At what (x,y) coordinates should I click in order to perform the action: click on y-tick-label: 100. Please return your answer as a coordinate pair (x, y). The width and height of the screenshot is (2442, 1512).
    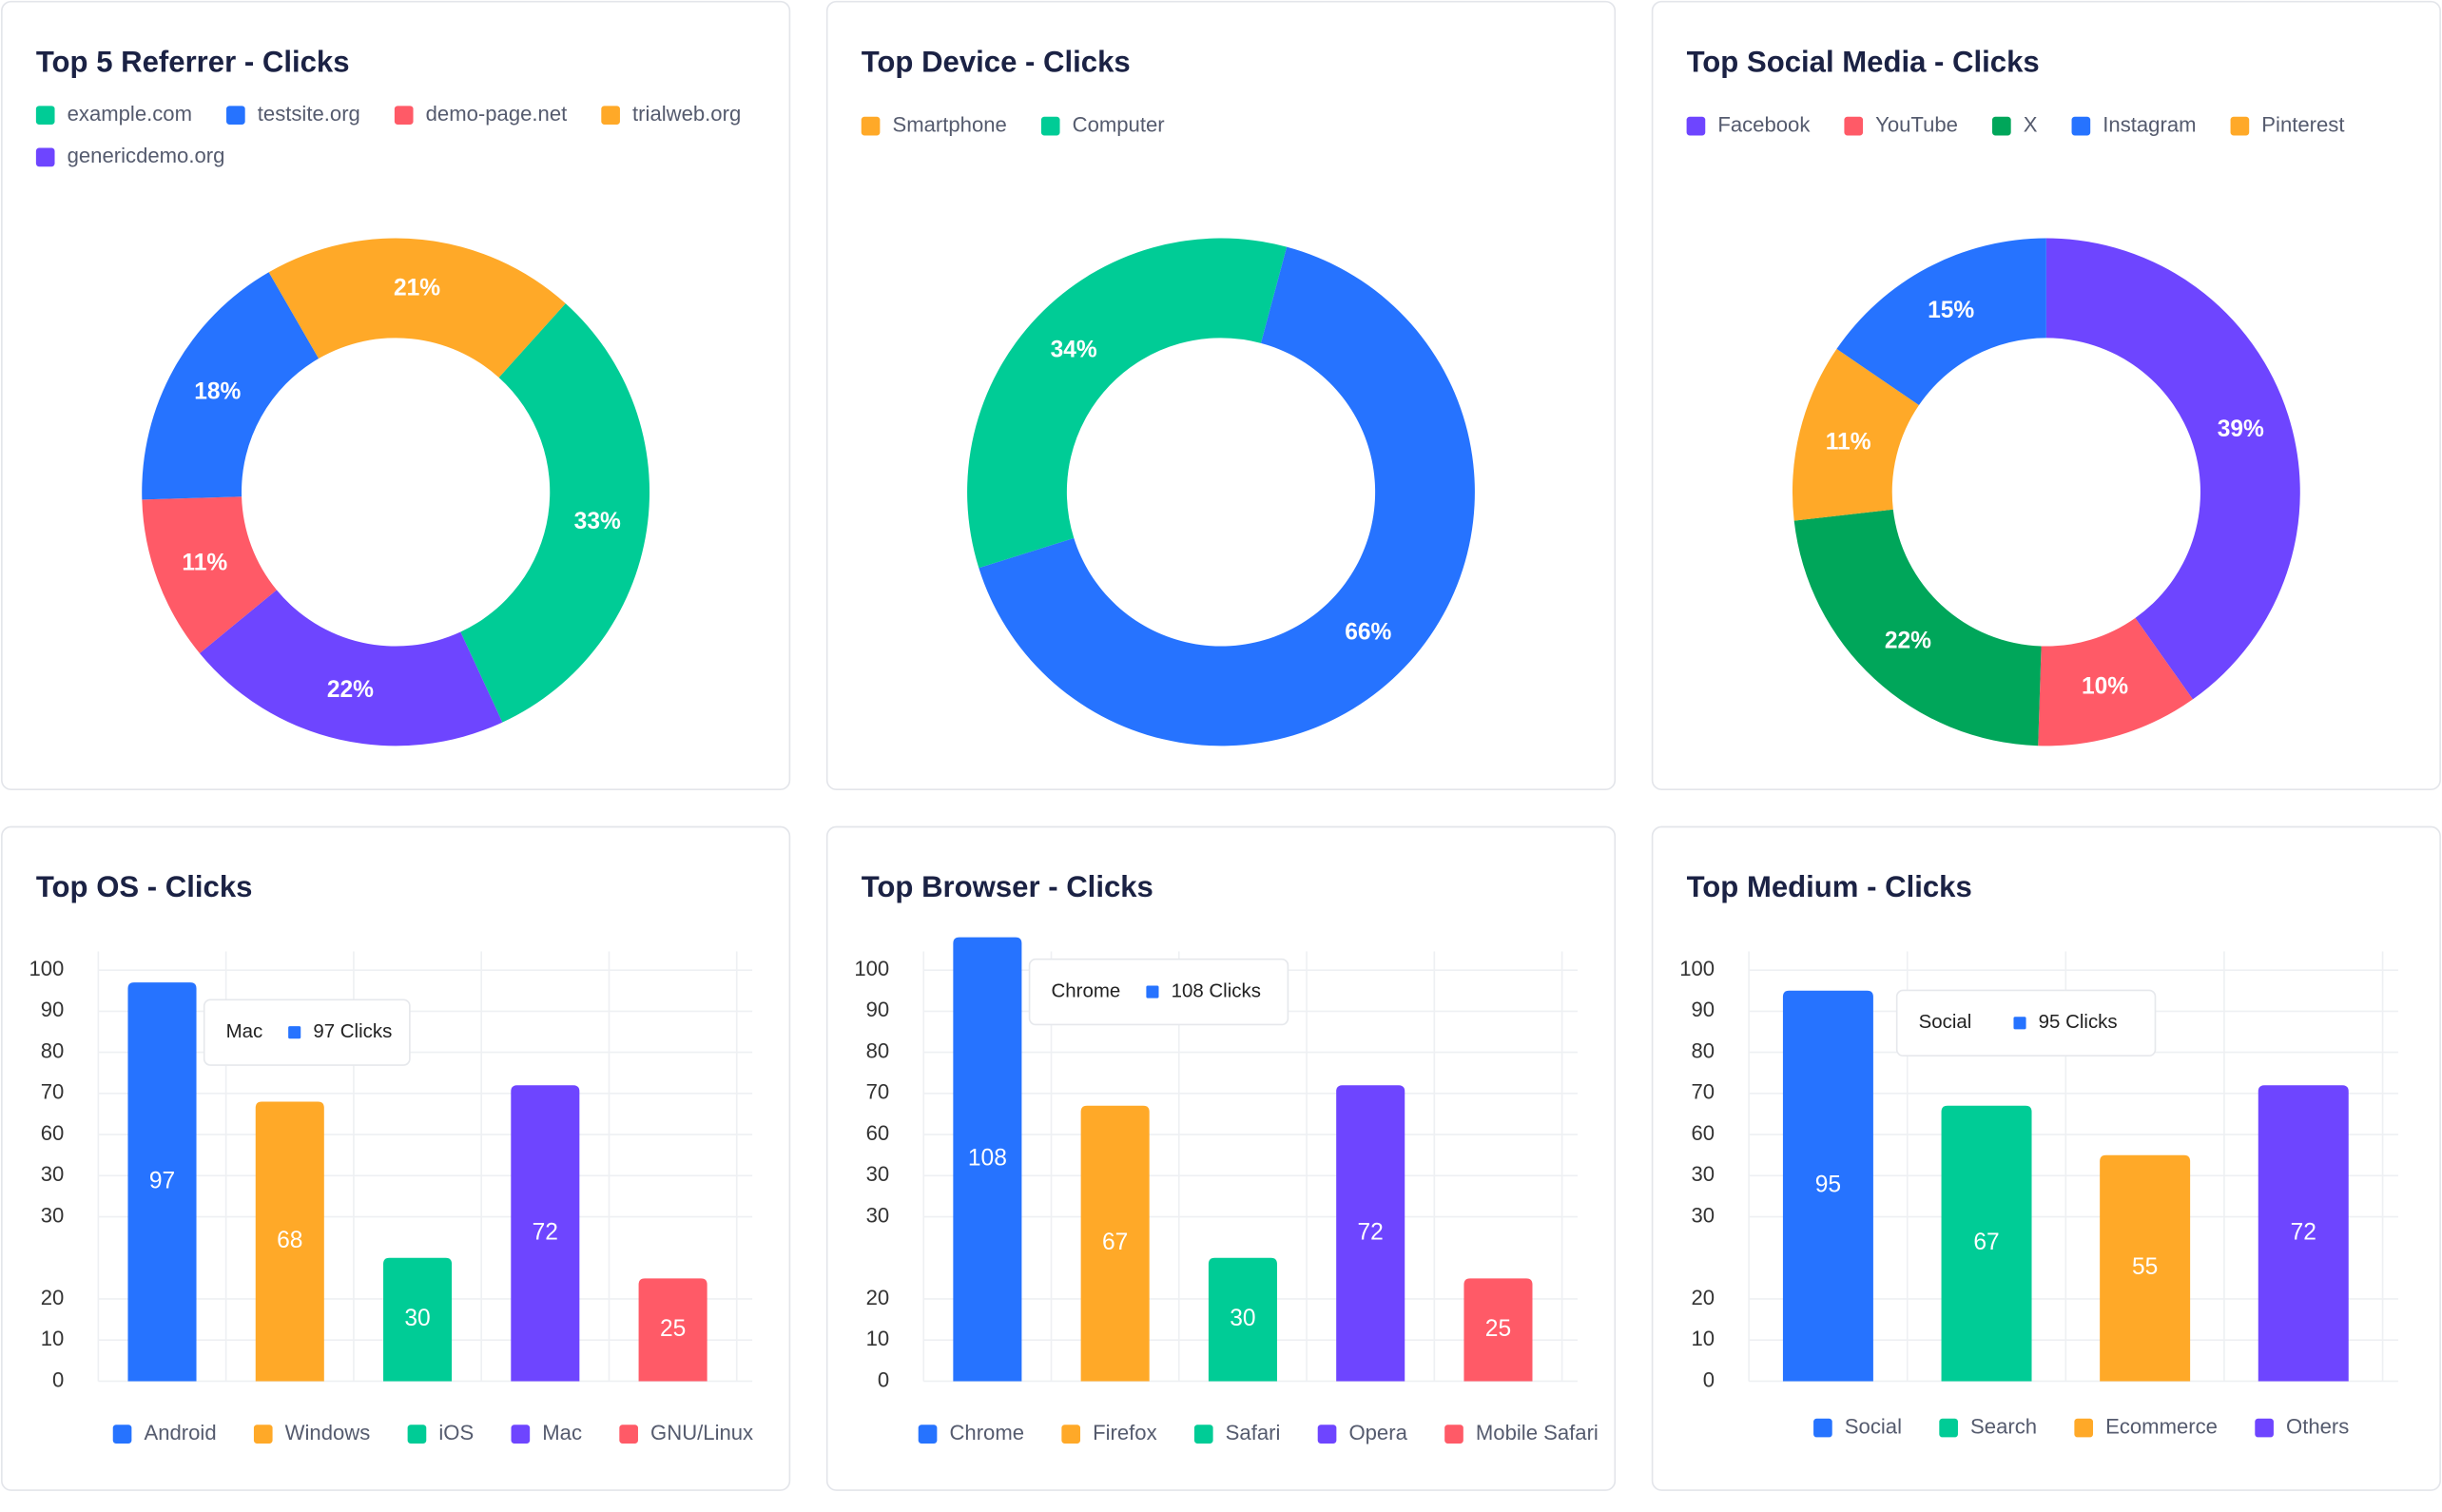
    Looking at the image, I should click on (1697, 969).